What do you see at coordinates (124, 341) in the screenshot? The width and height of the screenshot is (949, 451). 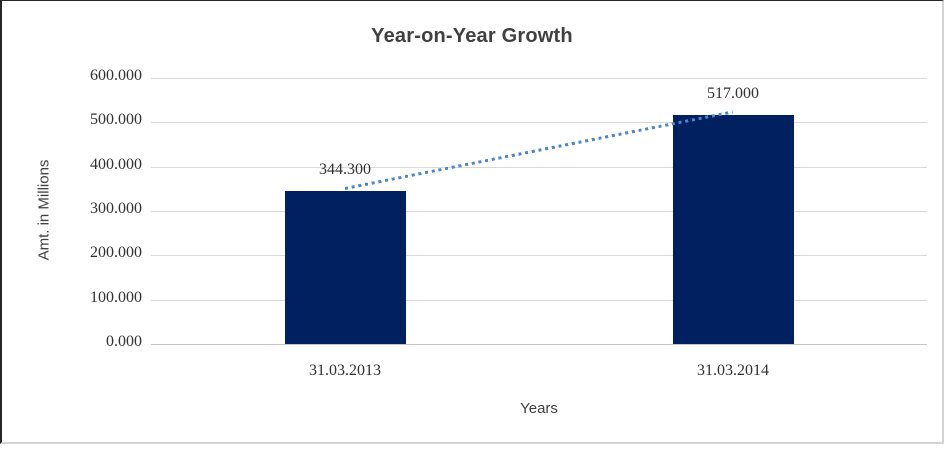 I see `y-tick-label: 0.000` at bounding box center [124, 341].